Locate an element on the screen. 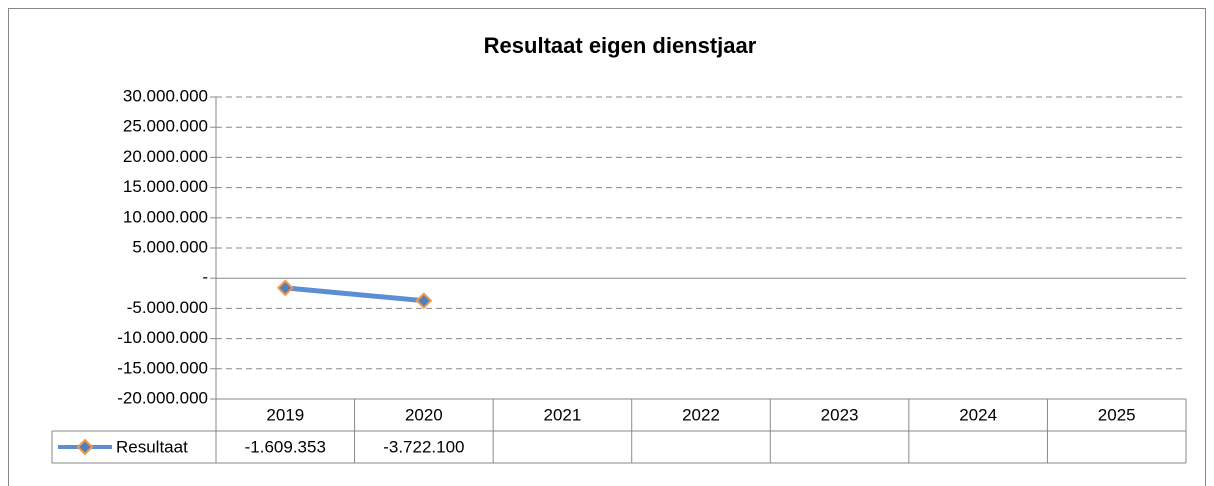 This screenshot has width=1214, height=486. y-tick-label: 25.000.000 is located at coordinates (165, 126).